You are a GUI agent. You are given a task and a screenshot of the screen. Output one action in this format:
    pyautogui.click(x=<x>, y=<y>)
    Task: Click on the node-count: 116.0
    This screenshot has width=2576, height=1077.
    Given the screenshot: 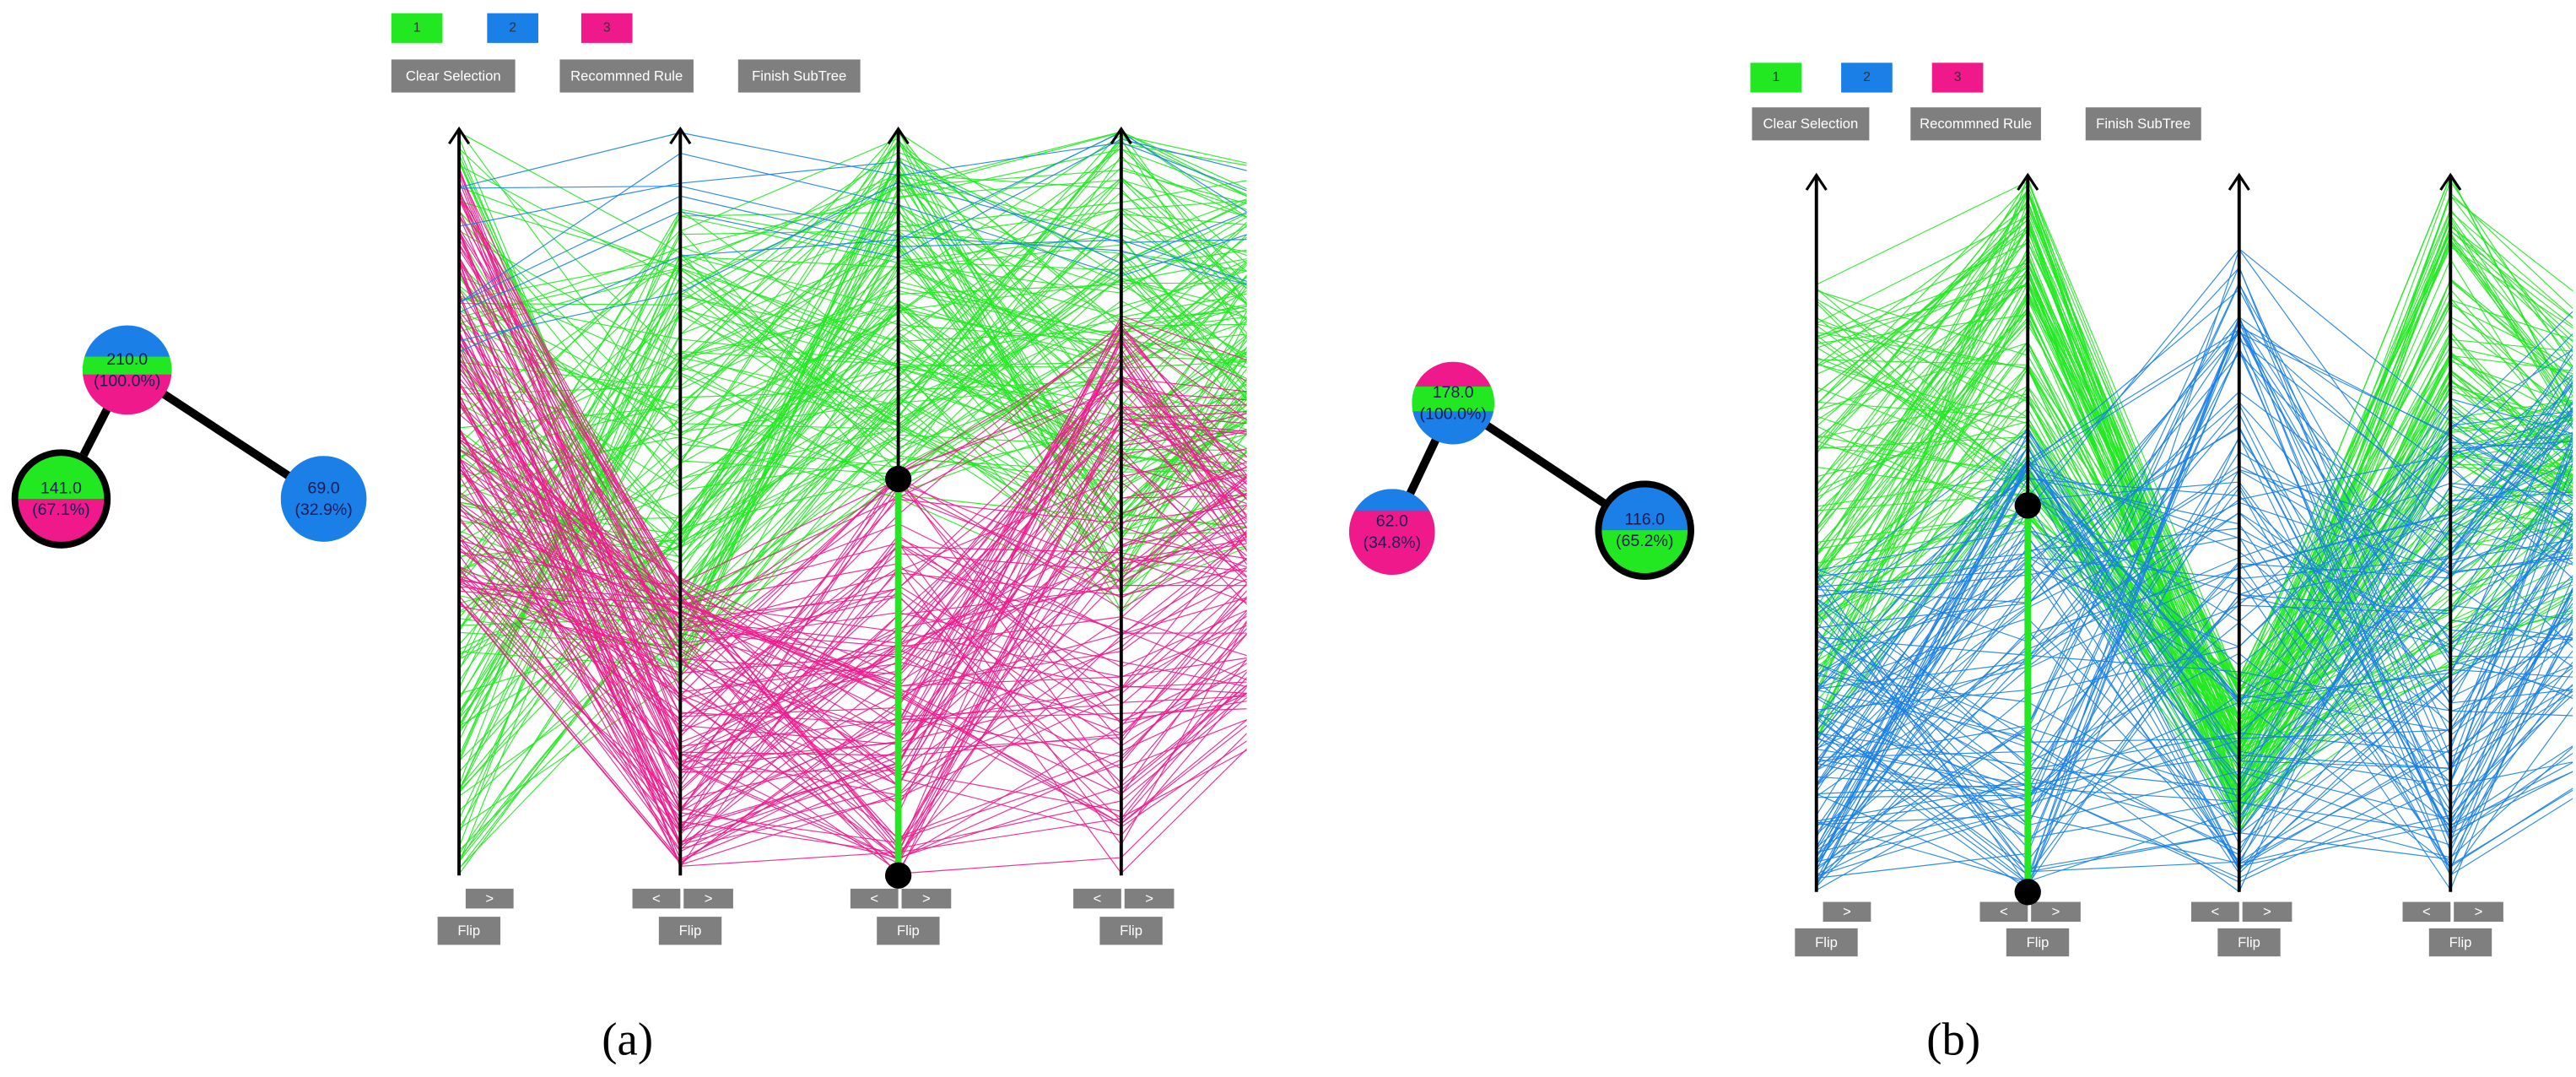 What is the action you would take?
    pyautogui.click(x=1644, y=520)
    